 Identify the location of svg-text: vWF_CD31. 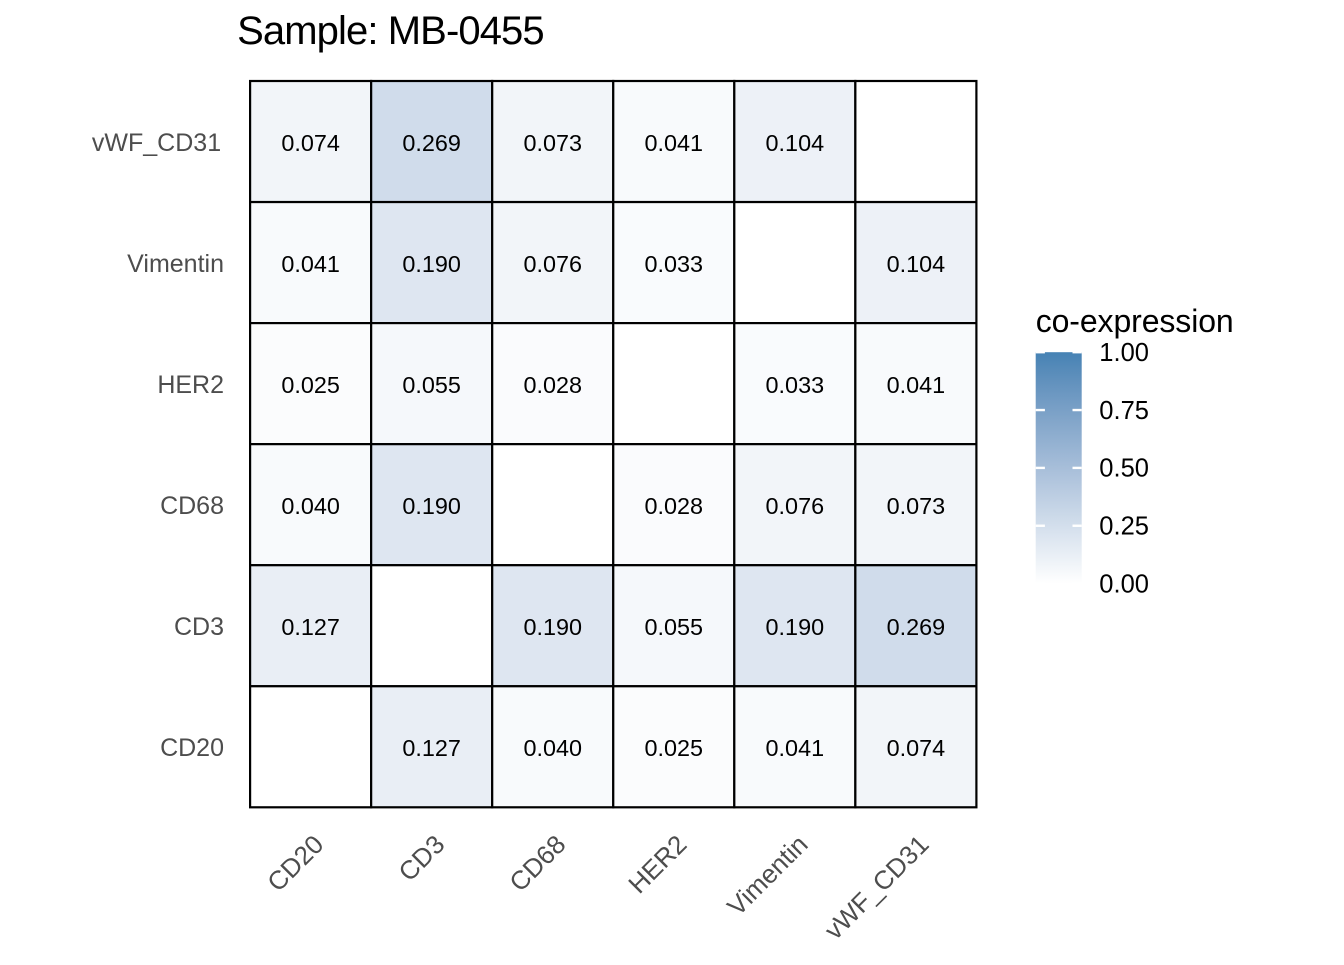
(156, 143).